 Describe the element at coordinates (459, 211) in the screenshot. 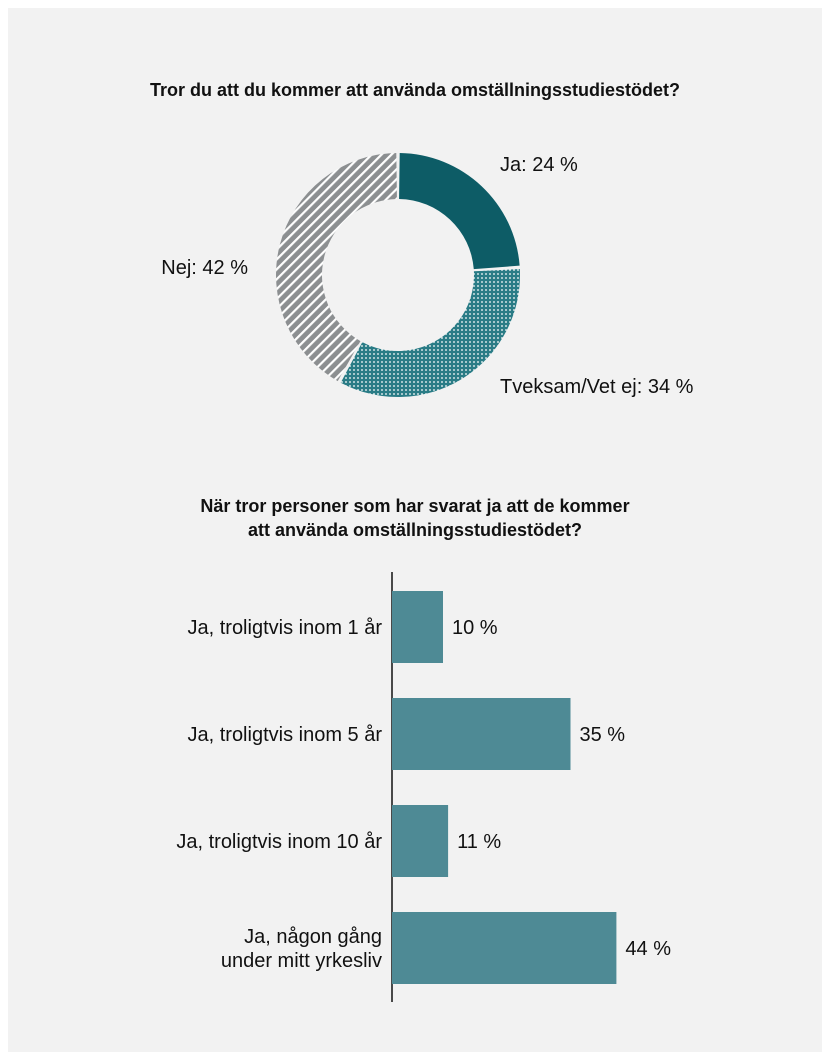

I see `donut-slice-ja` at that location.